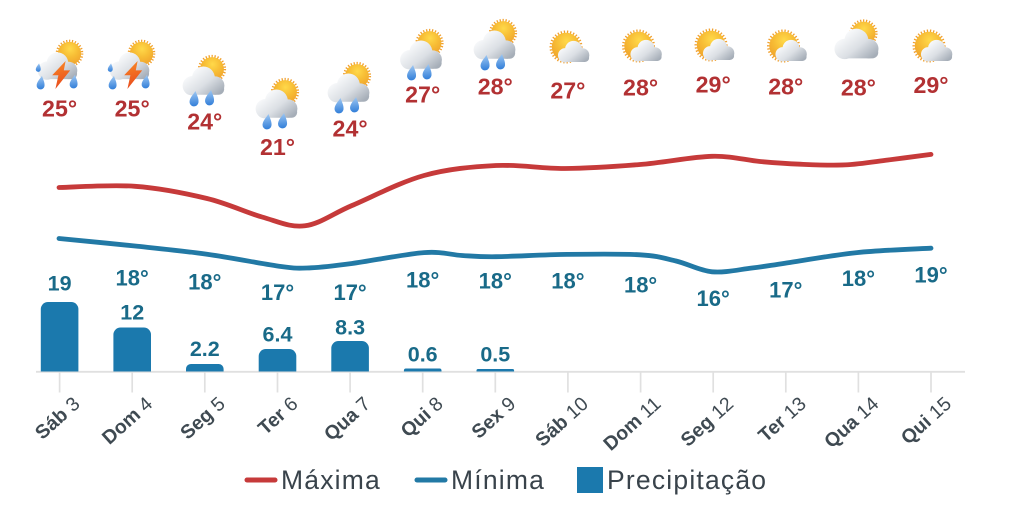  Describe the element at coordinates (205, 349) in the screenshot. I see `svg-text: 2.2` at that location.